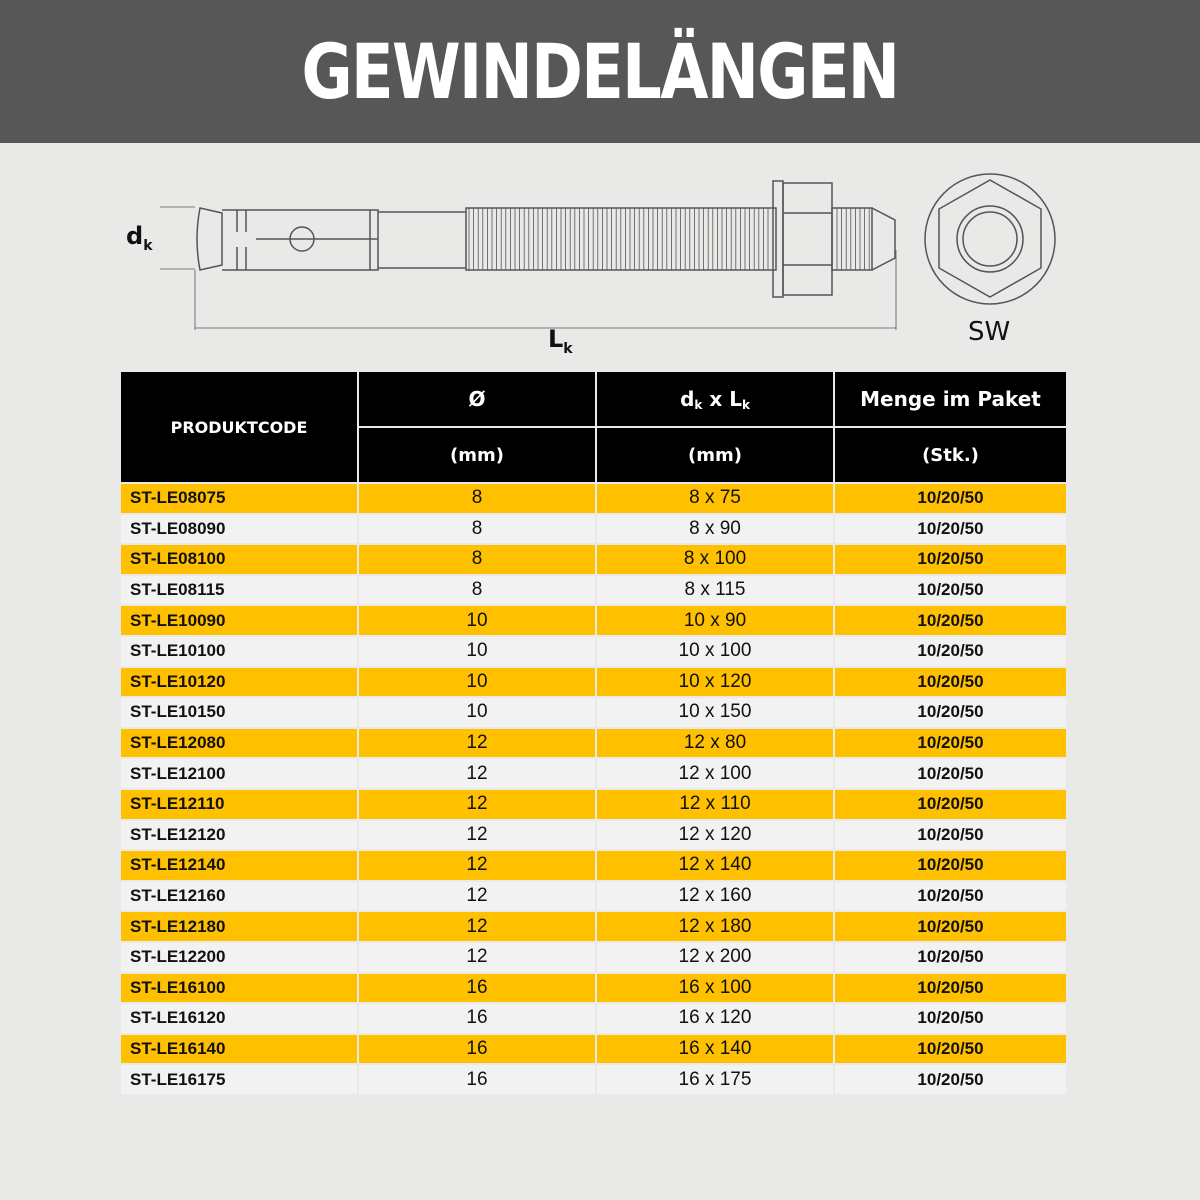 The height and width of the screenshot is (1200, 1200). I want to click on table-row: ST-LE16140 16 16 x 140 10/20/50, so click(593, 1049).